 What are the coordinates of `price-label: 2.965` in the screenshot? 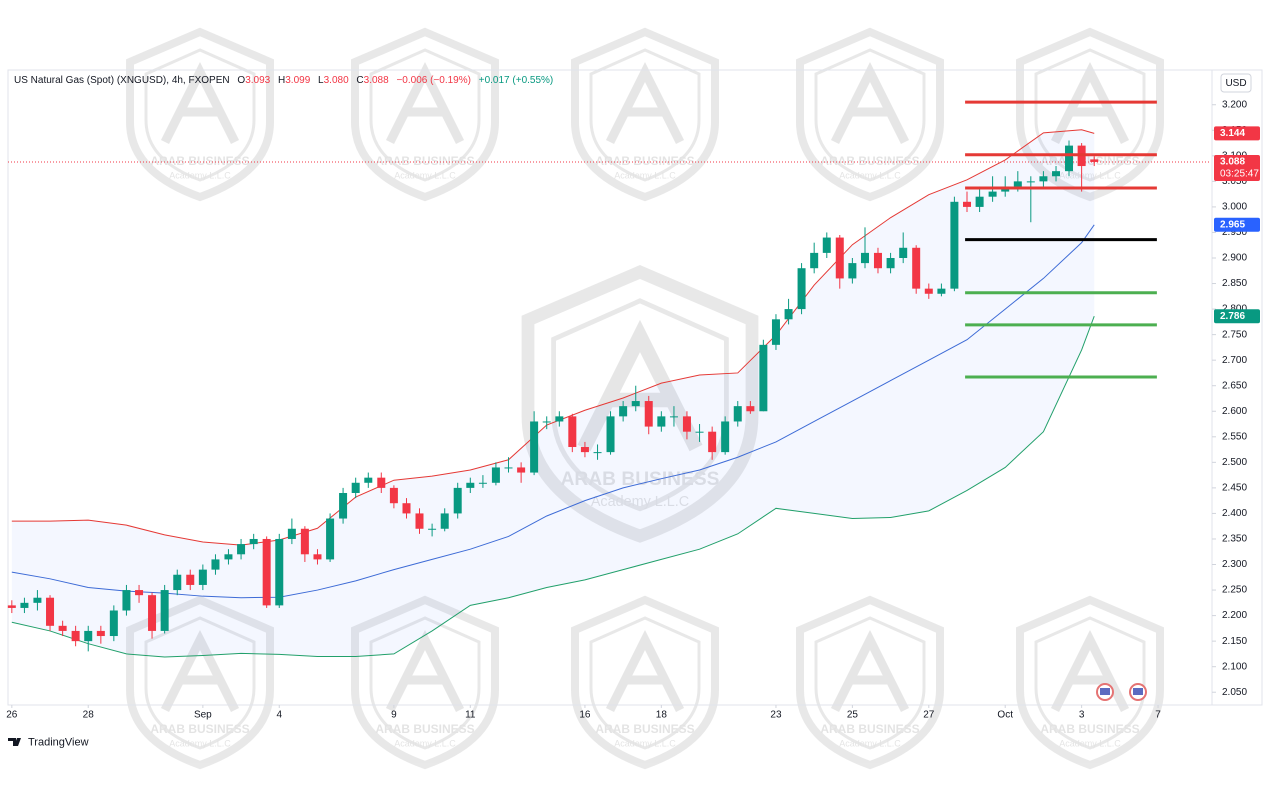 It's located at (1232, 224).